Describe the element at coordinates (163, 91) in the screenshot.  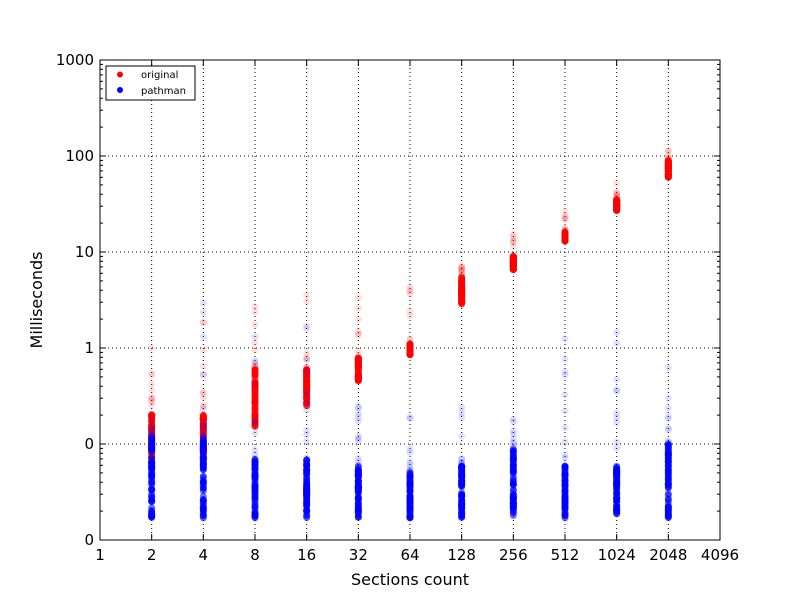
I see `legend-label-pathman: pathman` at that location.